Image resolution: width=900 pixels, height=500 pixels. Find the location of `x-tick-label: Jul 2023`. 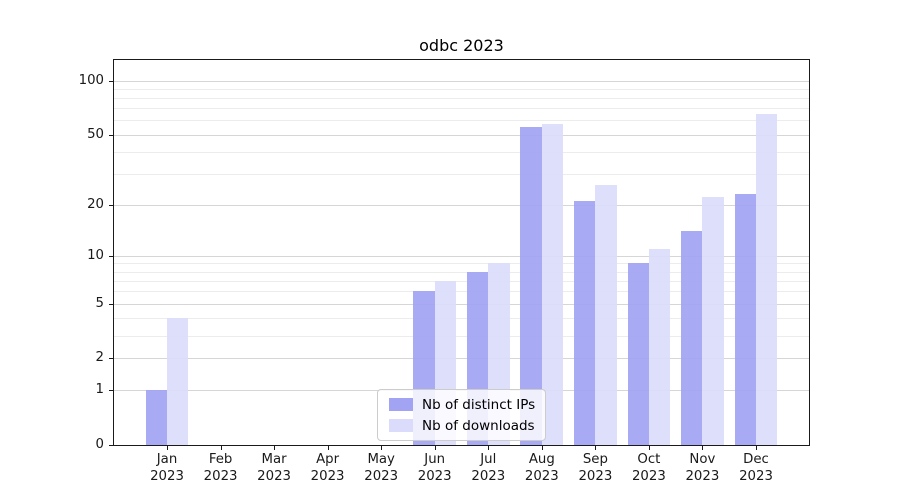

x-tick-label: Jul 2023 is located at coordinates (488, 468).